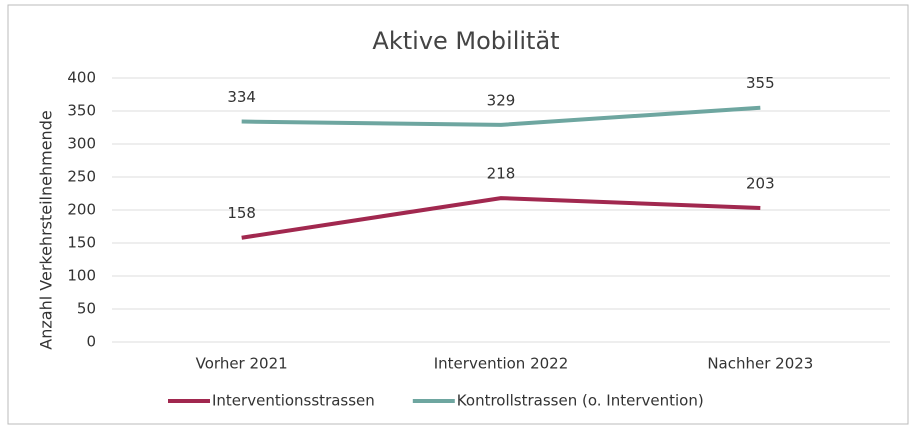 This screenshot has width=911, height=427. Describe the element at coordinates (465, 41) in the screenshot. I see `chart-title: Aktive Mobilität` at that location.